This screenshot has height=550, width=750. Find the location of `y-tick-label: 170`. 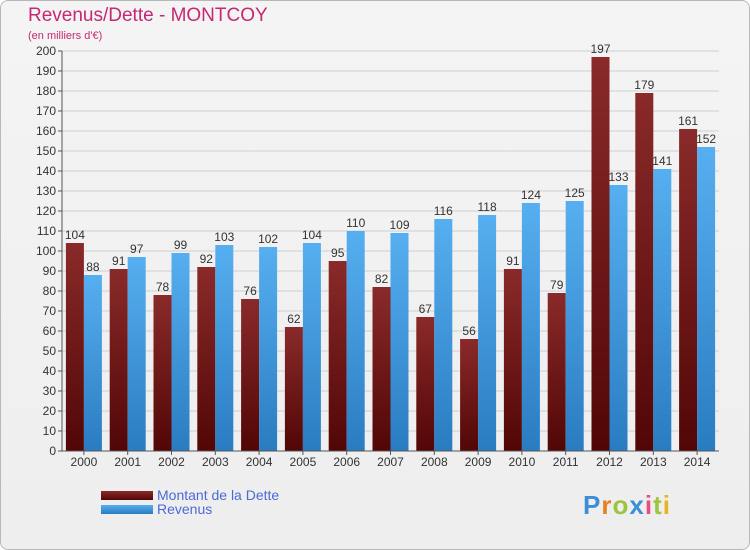

y-tick-label: 170 is located at coordinates (46, 111).